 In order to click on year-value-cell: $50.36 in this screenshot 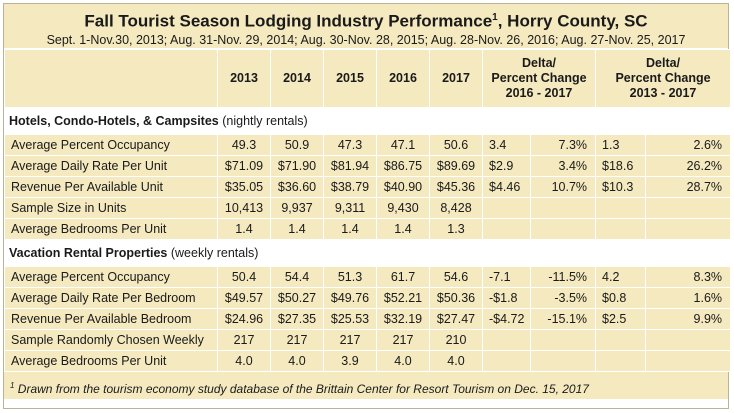, I will do `click(456, 298)`.